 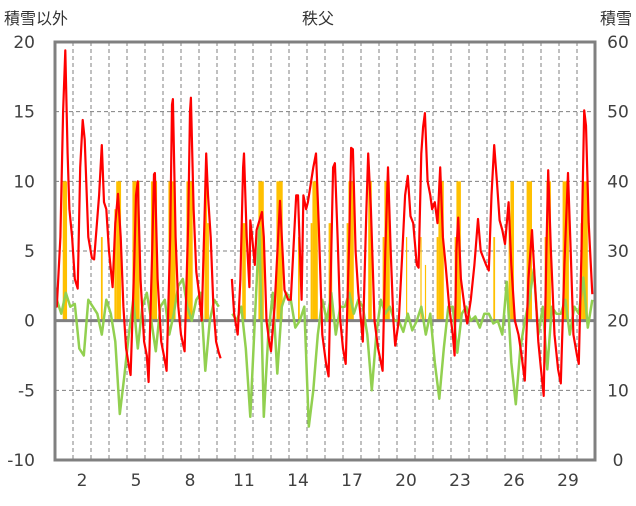 I want to click on right-axis-label: 積雪, so click(x=616, y=18).